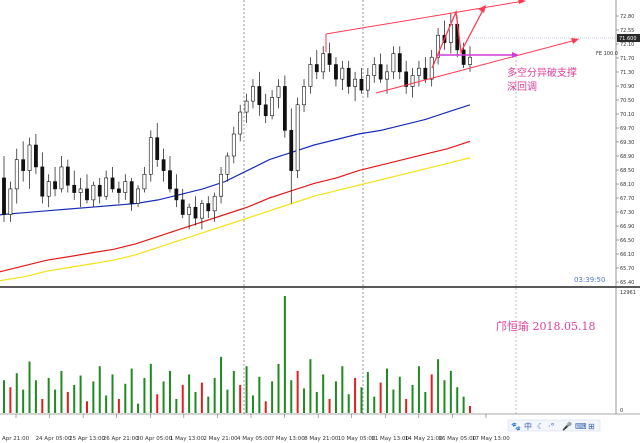 The image size is (640, 443). I want to click on paw-icon: 🐾, so click(516, 426).